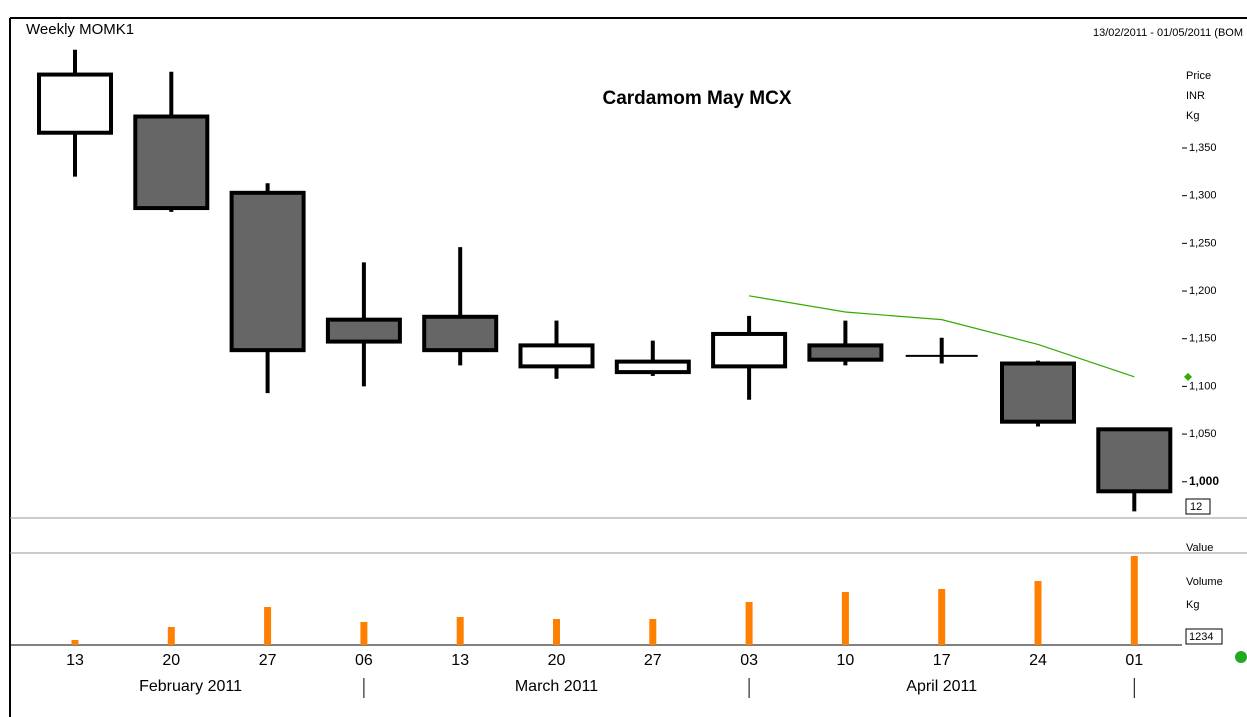 This screenshot has width=1247, height=717. I want to click on month-label: February 2011, so click(190, 686).